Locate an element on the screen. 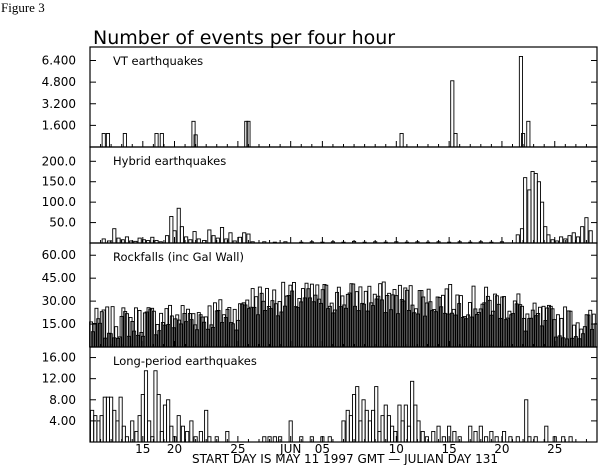  x-tick-label: JUN is located at coordinates (290, 449).